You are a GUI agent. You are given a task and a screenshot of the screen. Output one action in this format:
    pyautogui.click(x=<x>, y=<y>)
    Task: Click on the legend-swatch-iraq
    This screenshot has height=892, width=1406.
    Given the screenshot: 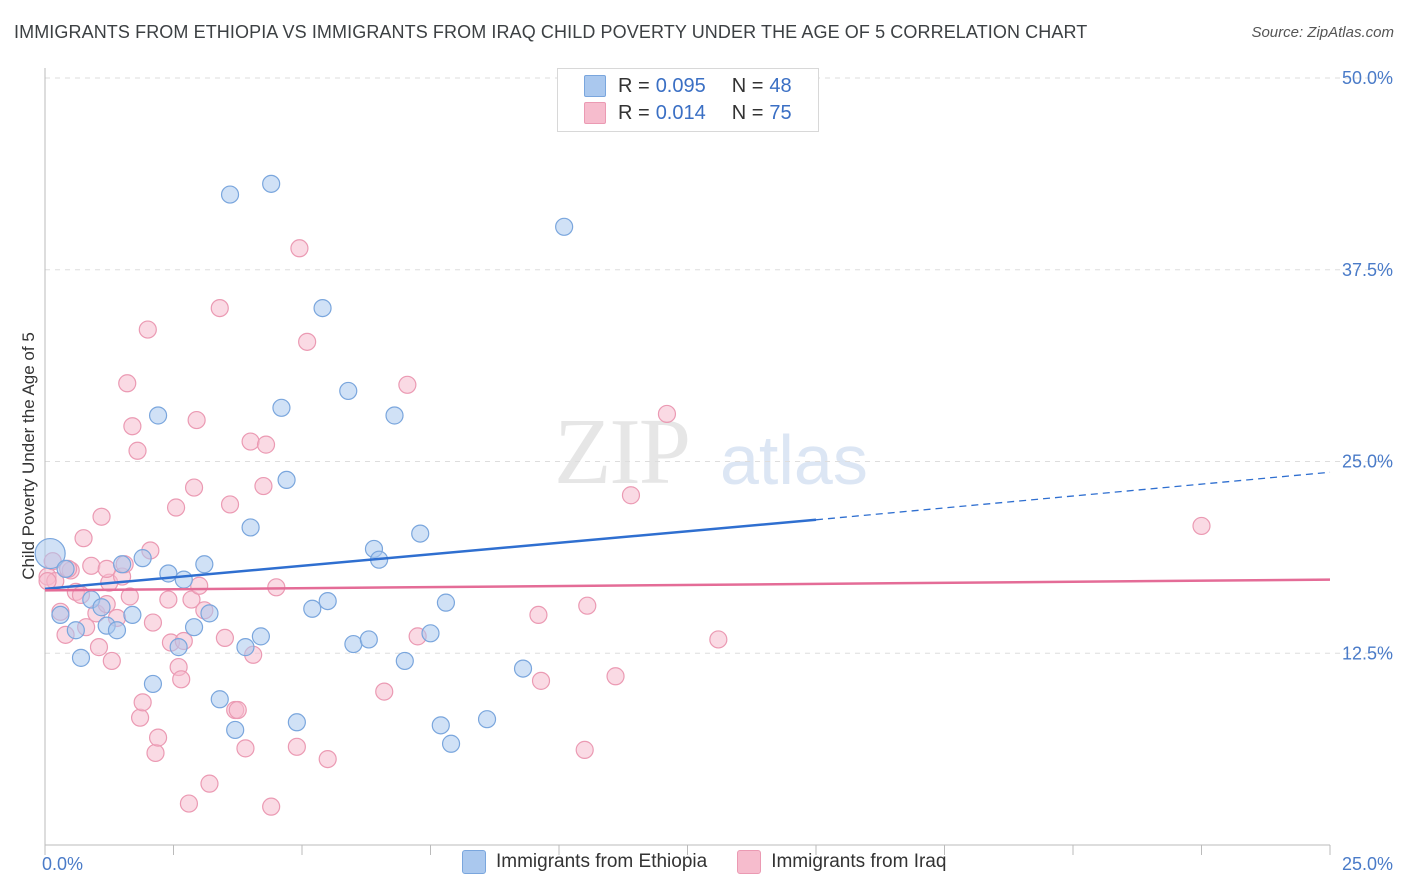 What is the action you would take?
    pyautogui.click(x=595, y=113)
    